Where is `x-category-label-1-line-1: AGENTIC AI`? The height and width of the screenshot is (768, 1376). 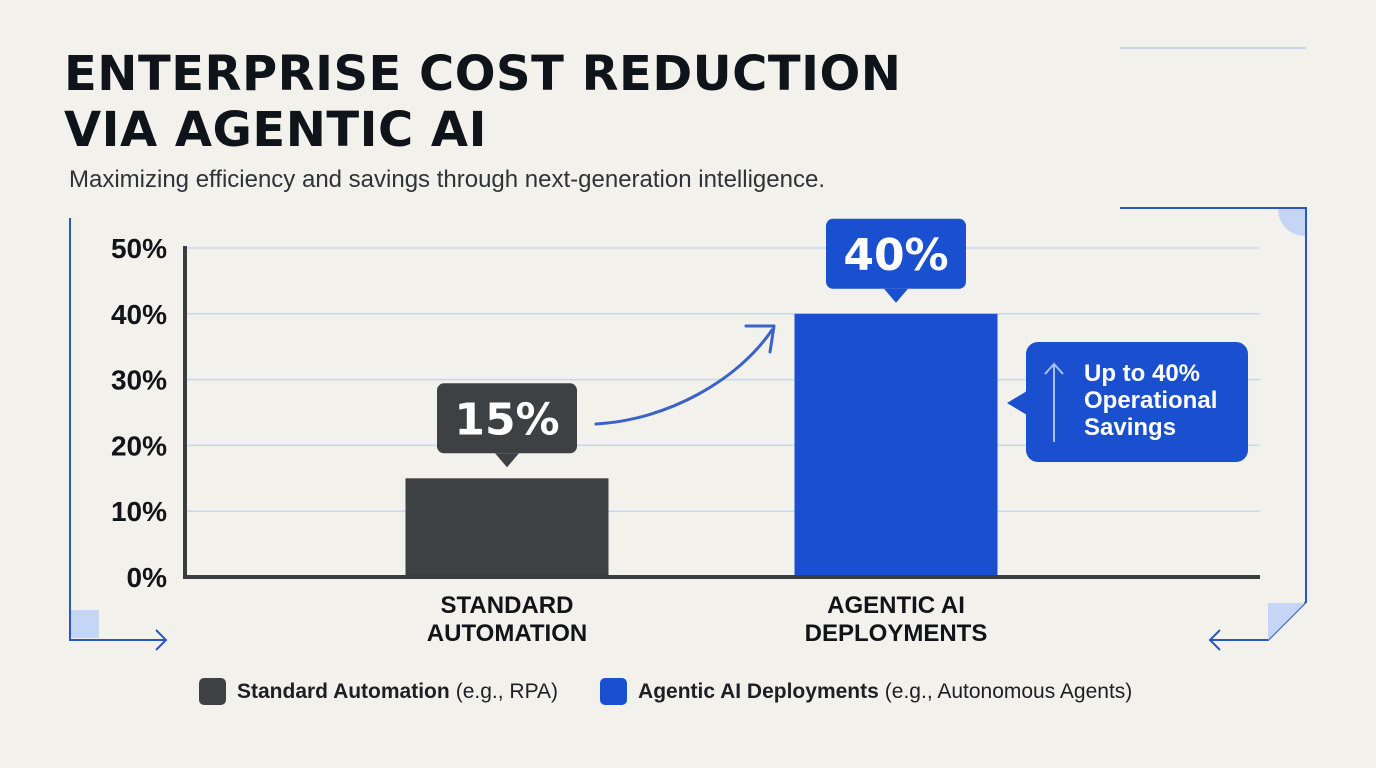
x-category-label-1-line-1: AGENTIC AI is located at coordinates (896, 605).